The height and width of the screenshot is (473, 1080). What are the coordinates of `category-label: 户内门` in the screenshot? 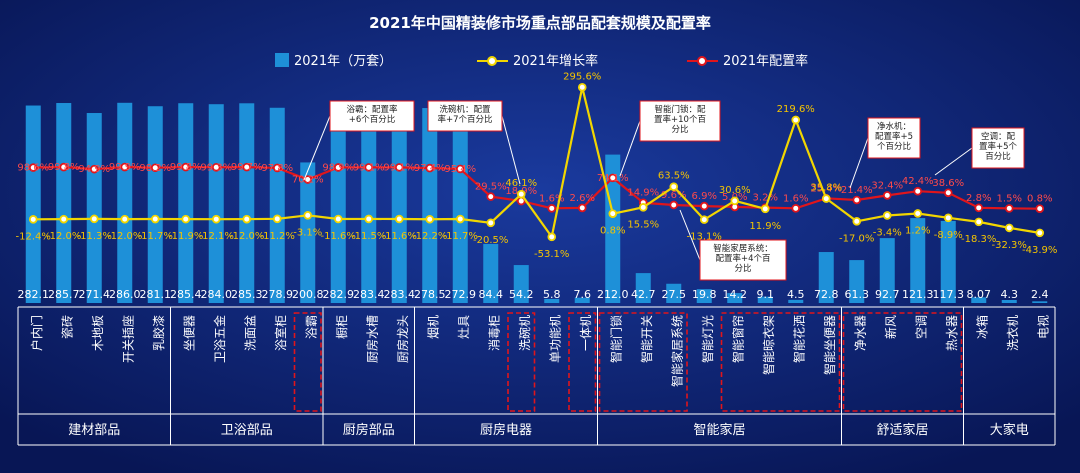 It's located at (36, 333).